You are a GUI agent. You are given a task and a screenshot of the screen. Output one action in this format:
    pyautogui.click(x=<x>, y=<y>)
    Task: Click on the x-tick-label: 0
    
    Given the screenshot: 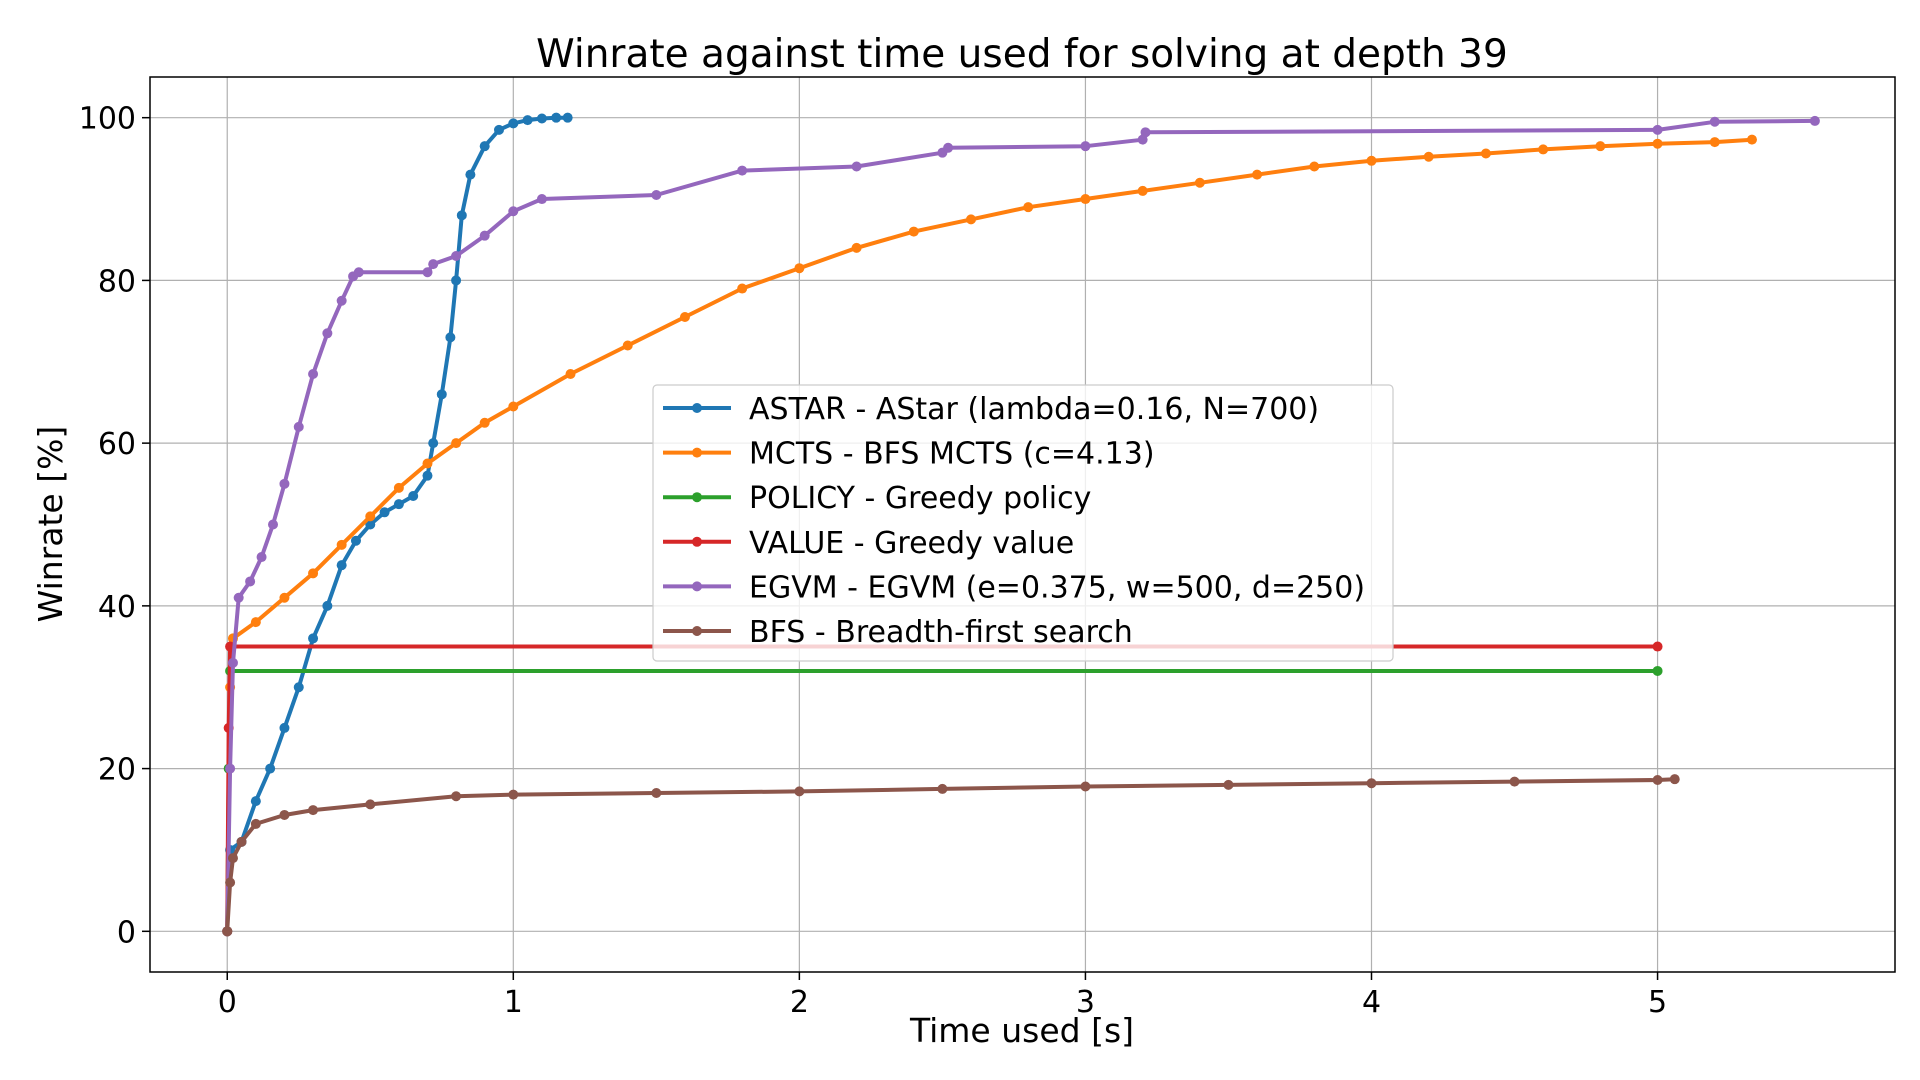 What is the action you would take?
    pyautogui.click(x=227, y=1002)
    